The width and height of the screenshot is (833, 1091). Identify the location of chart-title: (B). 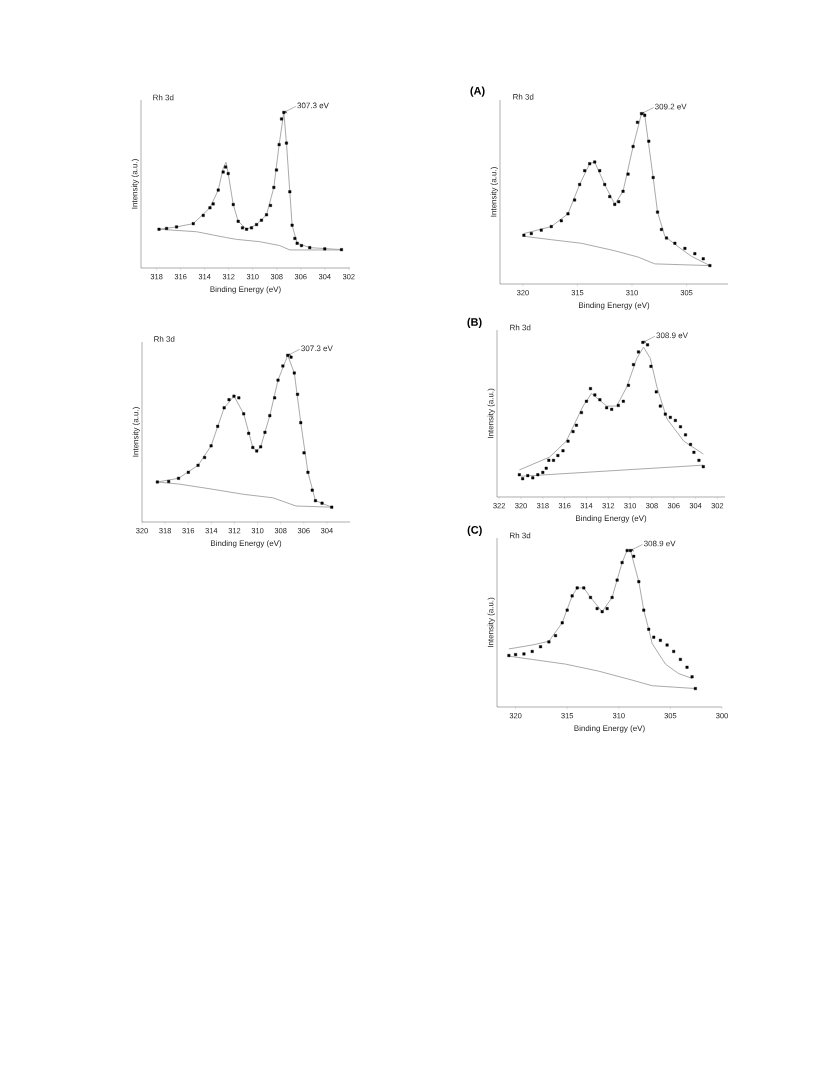
(474, 323).